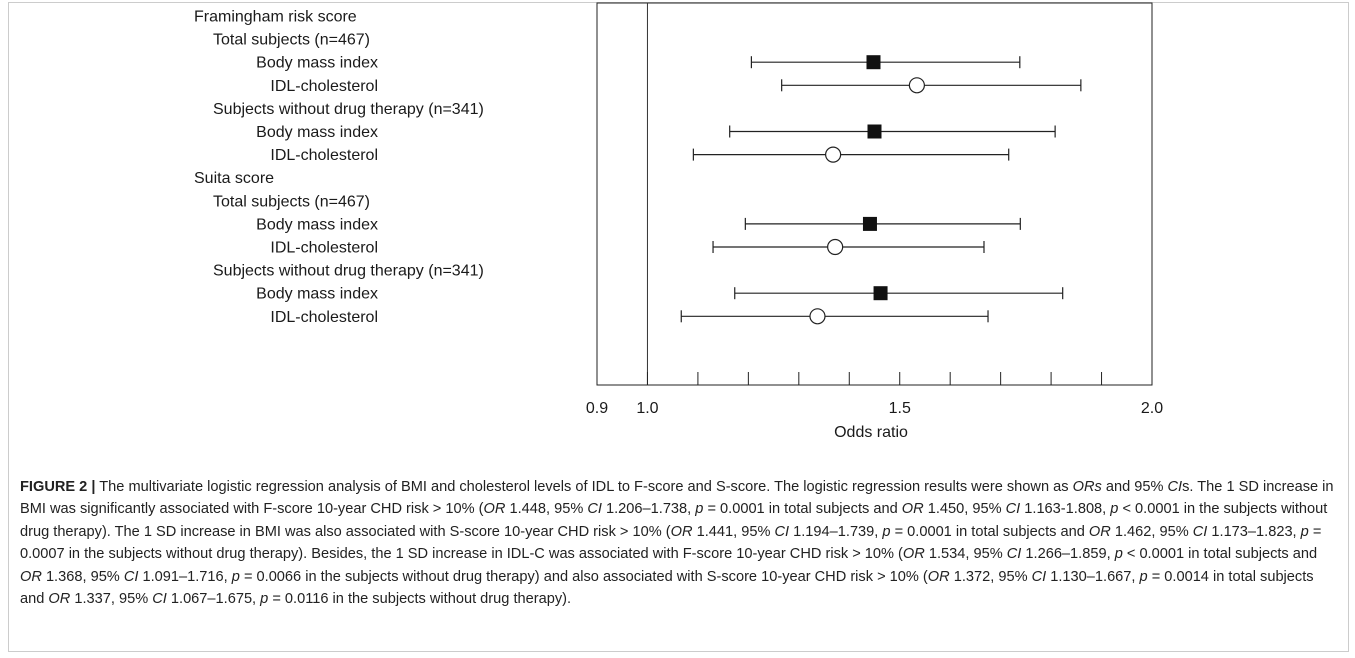  I want to click on tick-label: 1.5, so click(900, 408).